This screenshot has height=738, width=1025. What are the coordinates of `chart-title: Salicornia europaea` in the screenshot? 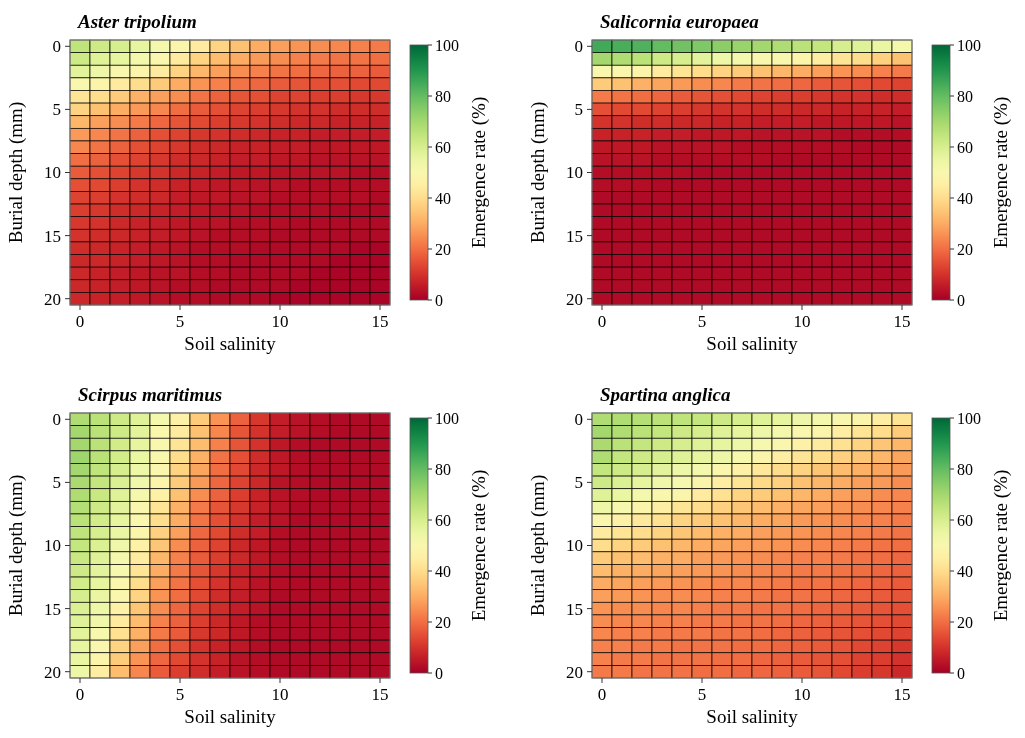 It's located at (680, 21).